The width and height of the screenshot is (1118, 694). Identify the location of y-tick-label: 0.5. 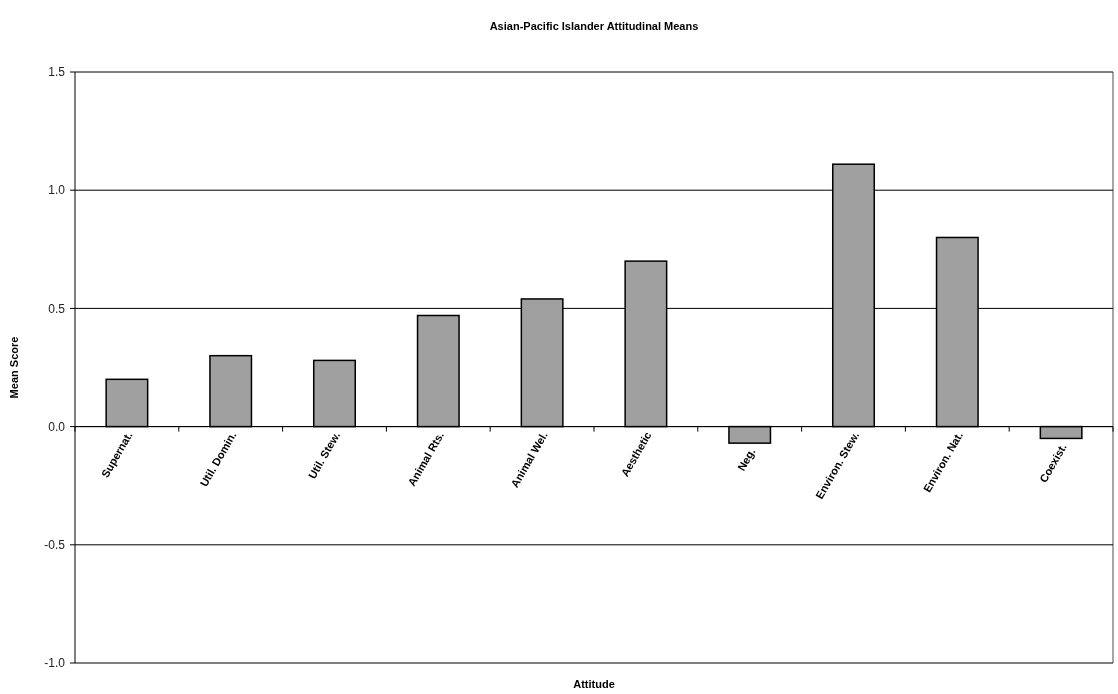
(57, 308).